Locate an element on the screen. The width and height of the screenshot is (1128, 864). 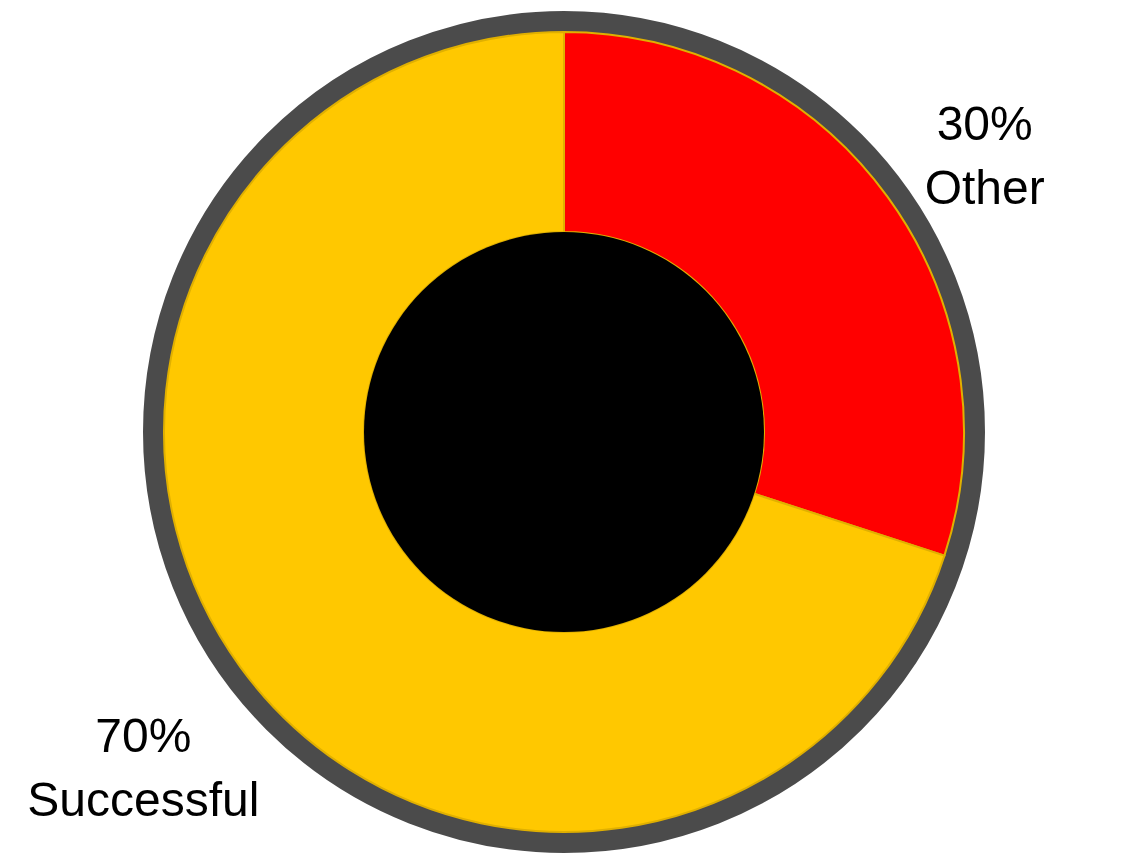
data-label: 30% is located at coordinates (984, 124).